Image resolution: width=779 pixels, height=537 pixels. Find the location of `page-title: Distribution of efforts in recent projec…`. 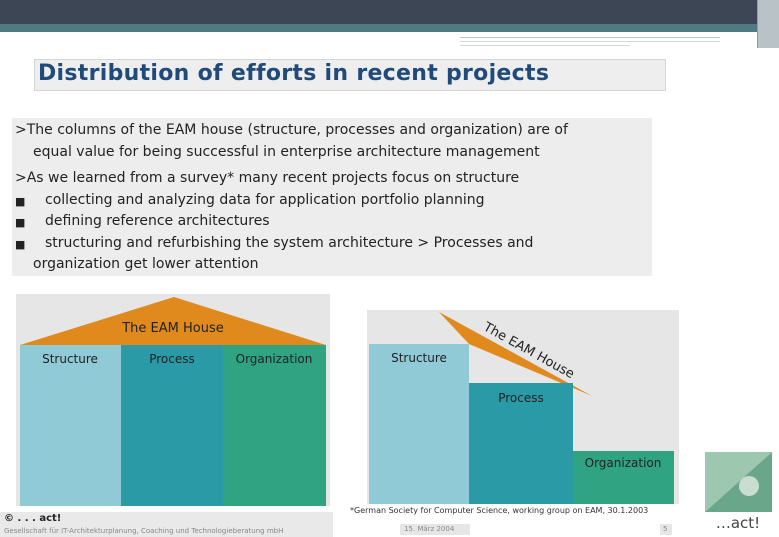

page-title: Distribution of efforts in recent projec… is located at coordinates (294, 73).